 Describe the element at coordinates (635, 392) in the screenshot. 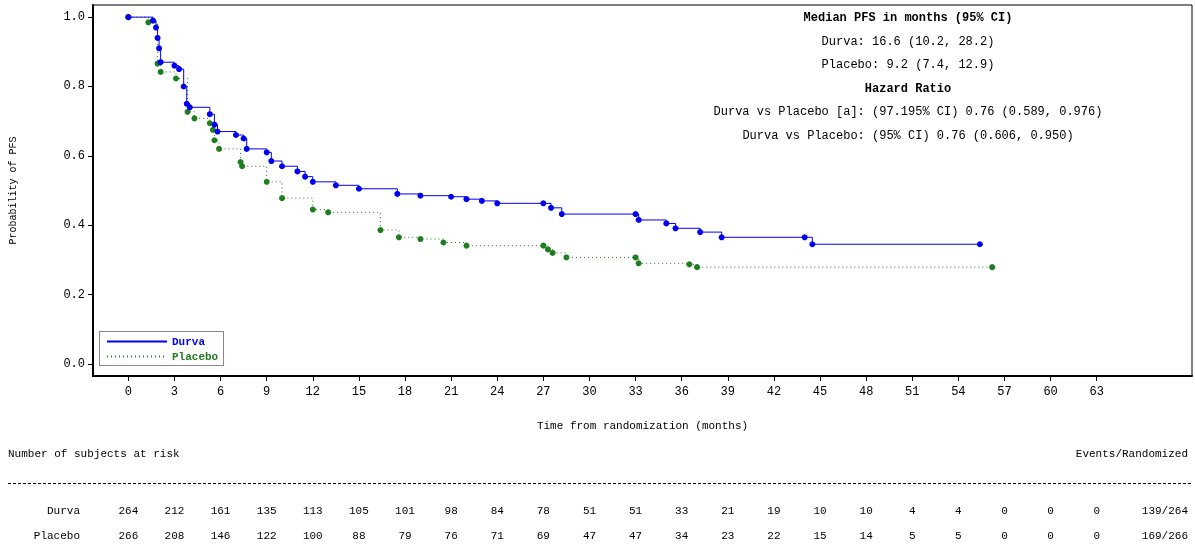

I see `x-tick-label: 33` at that location.